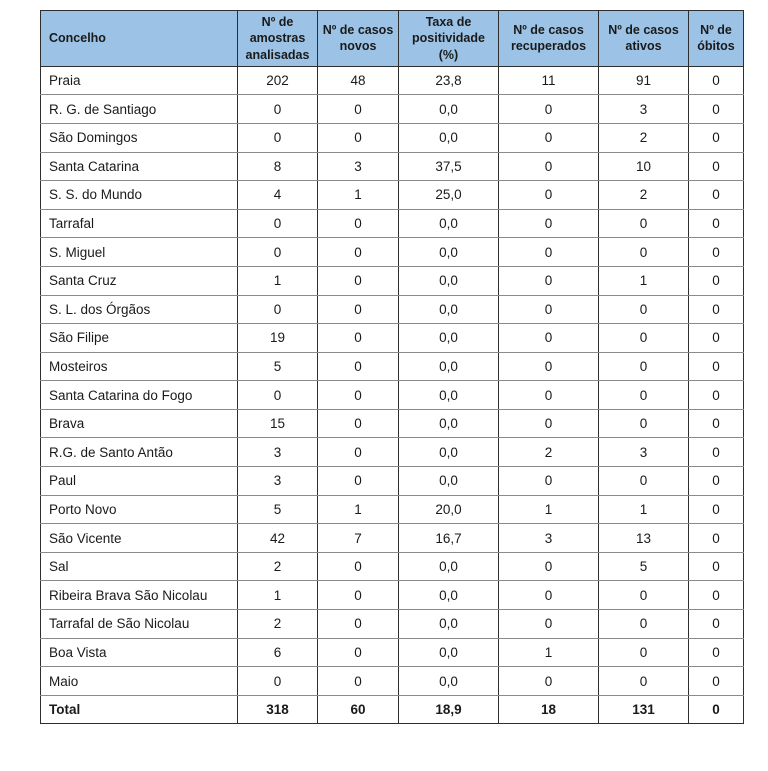 The width and height of the screenshot is (768, 771). What do you see at coordinates (139, 709) in the screenshot?
I see `total-label-cell: Total` at bounding box center [139, 709].